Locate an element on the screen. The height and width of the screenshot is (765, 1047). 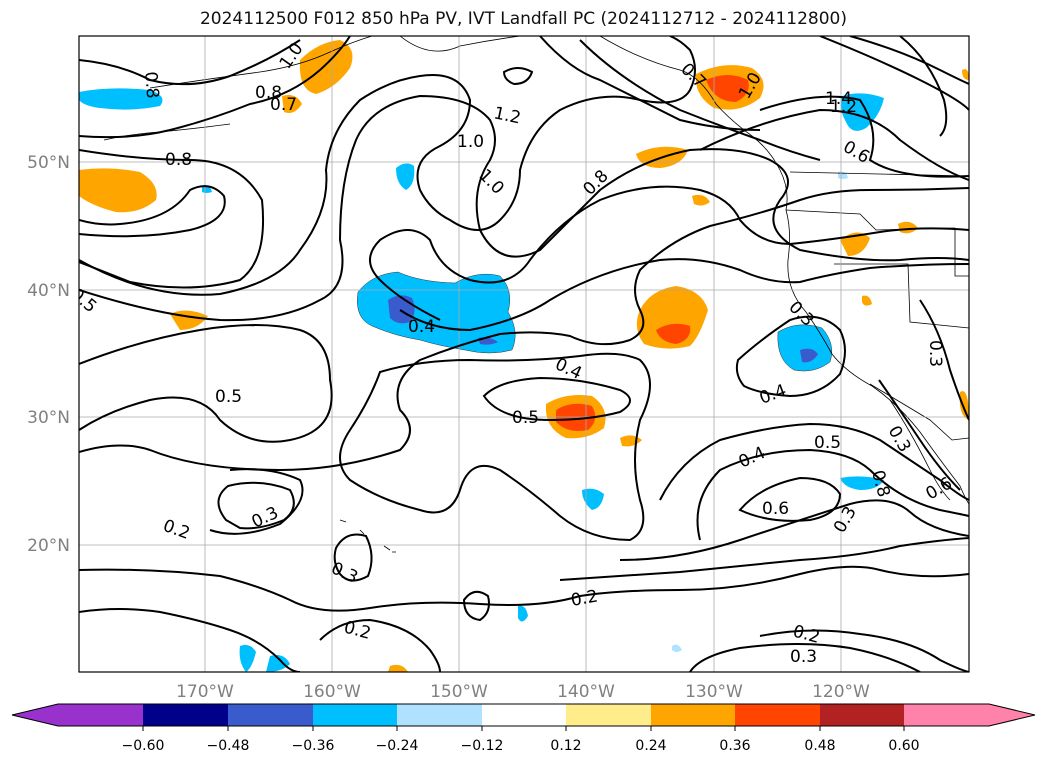
colorbar-tick-label: −0.24 is located at coordinates (397, 746).